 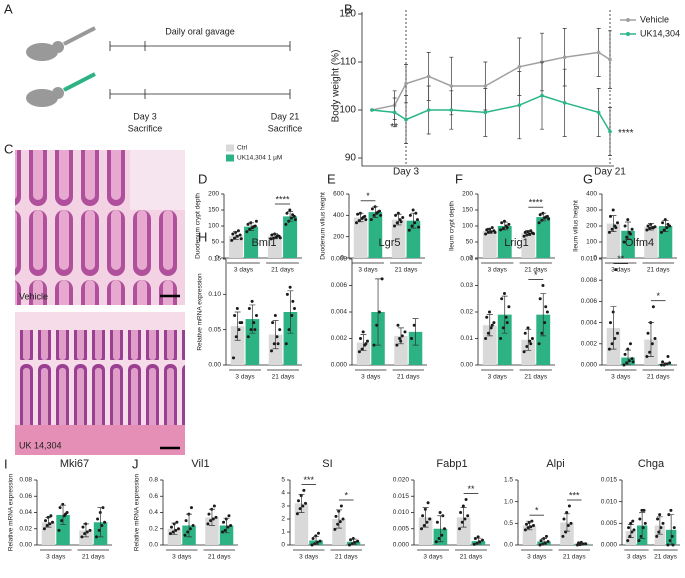 I want to click on y-tick-label: 0, so click(x=283, y=545).